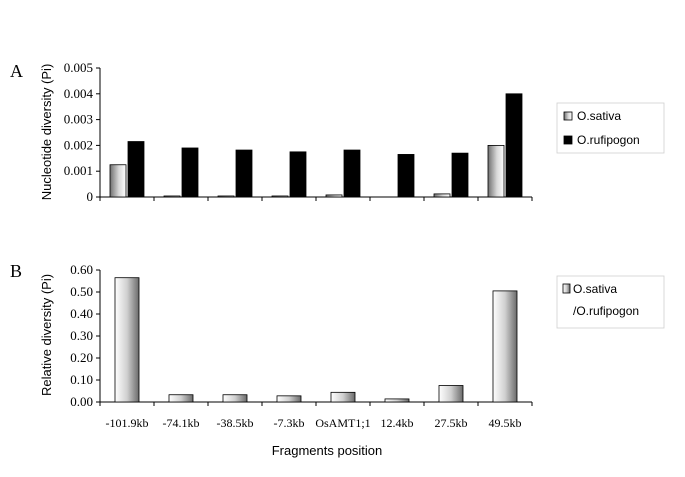 This screenshot has height=477, width=685. I want to click on bar-o-rufipogon-74-1kb, so click(190, 172).